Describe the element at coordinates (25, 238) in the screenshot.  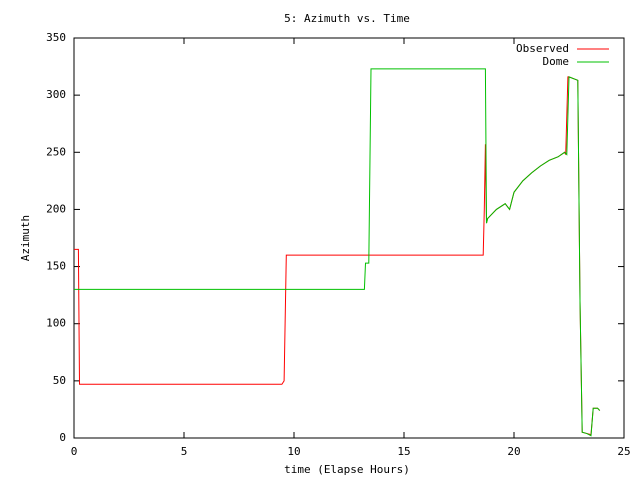
I see `y-axis-label: Azimuth` at that location.